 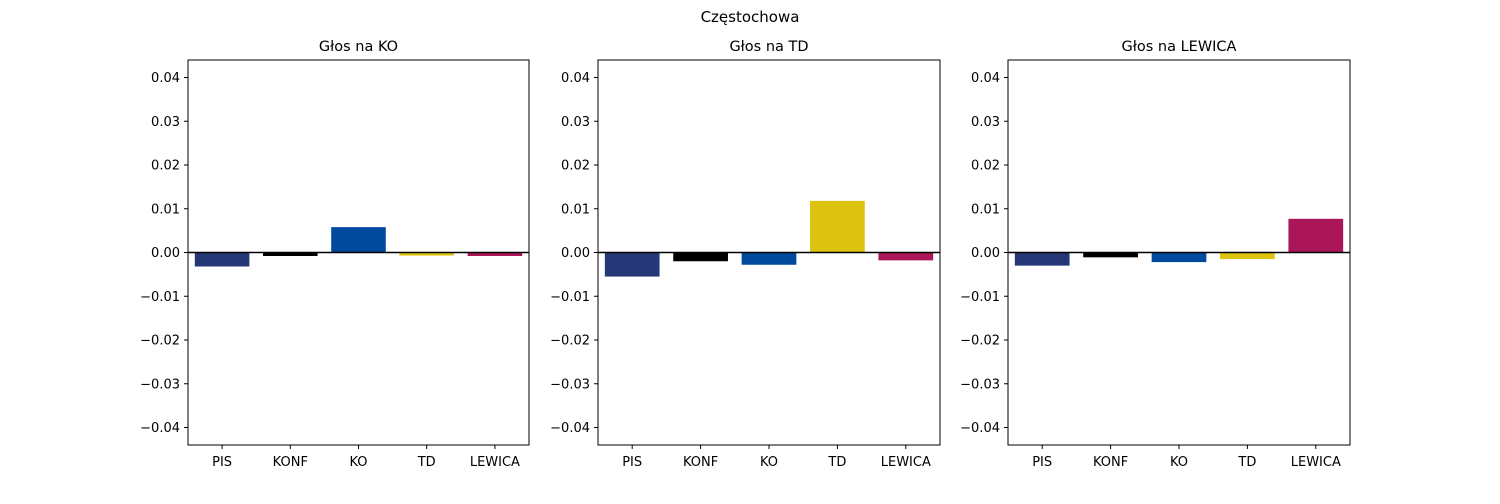 I want to click on panel-title: Głos na KO, so click(x=358, y=47).